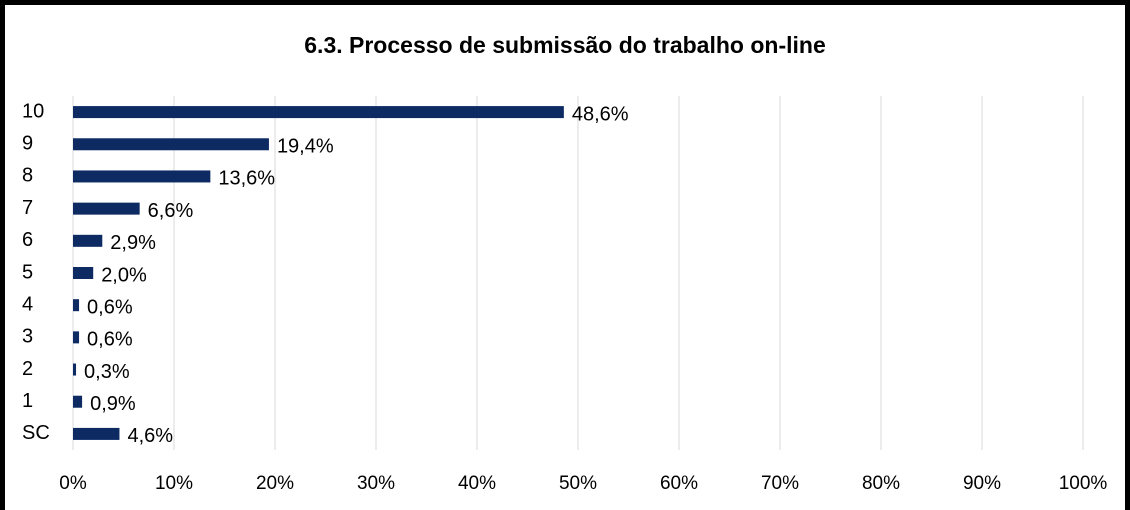 The width and height of the screenshot is (1130, 510). What do you see at coordinates (477, 483) in the screenshot?
I see `x-tick-label: 40%` at bounding box center [477, 483].